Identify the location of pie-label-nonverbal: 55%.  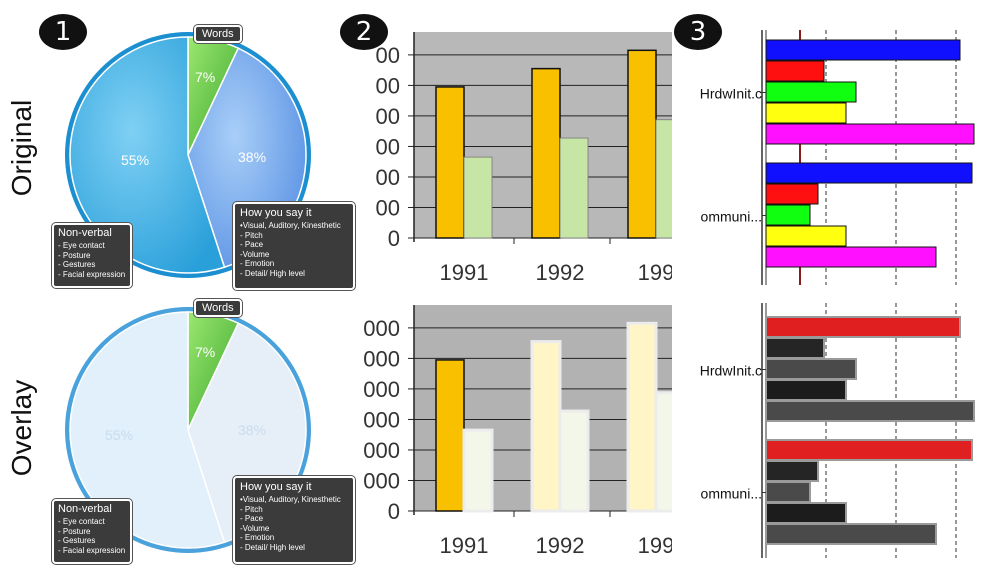
(119, 435).